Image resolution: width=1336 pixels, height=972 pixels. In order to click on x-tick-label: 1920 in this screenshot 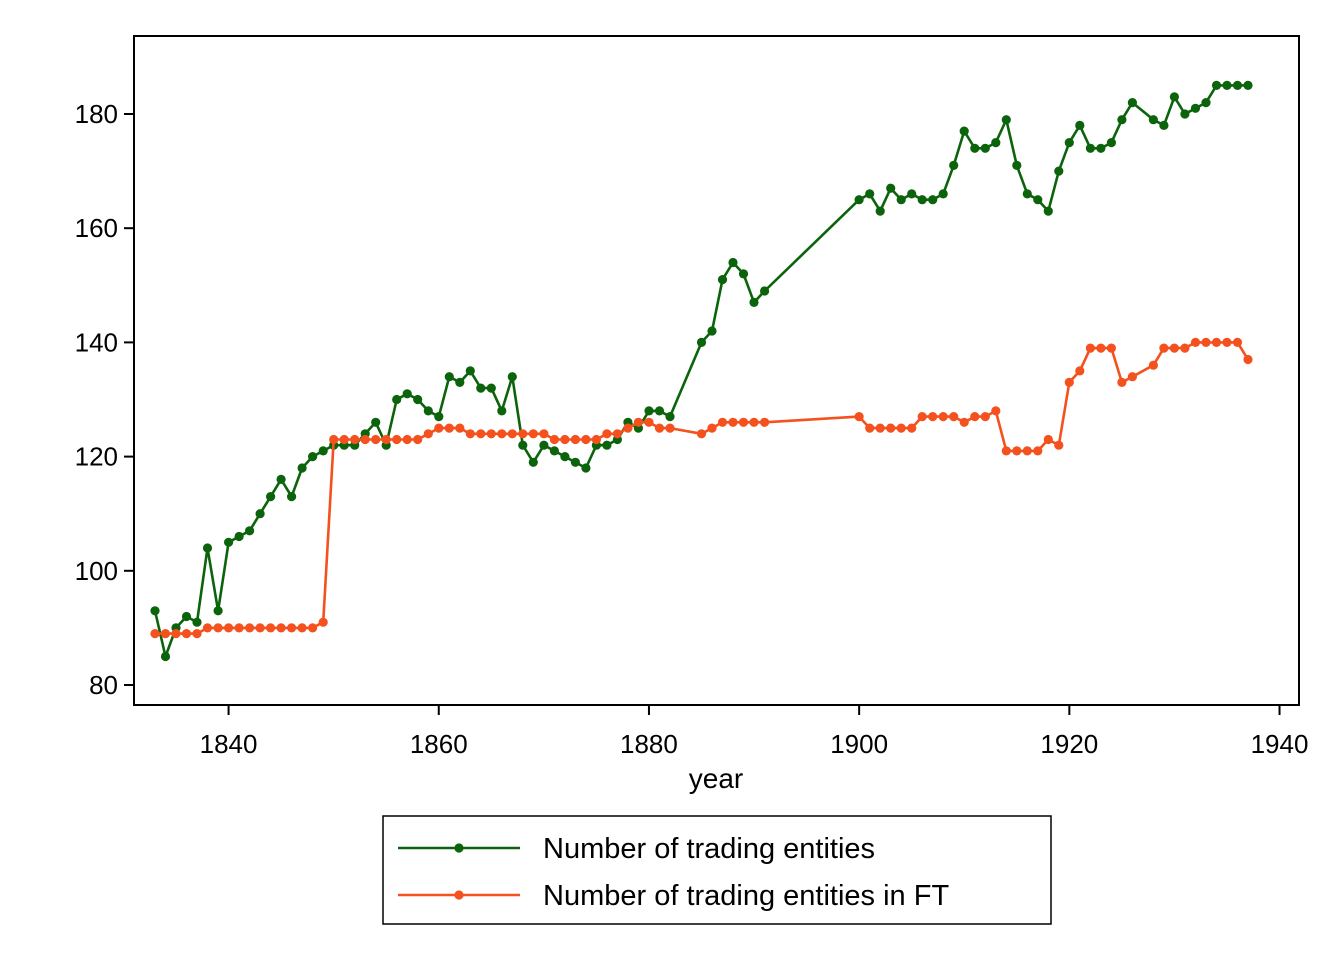, I will do `click(1069, 744)`.